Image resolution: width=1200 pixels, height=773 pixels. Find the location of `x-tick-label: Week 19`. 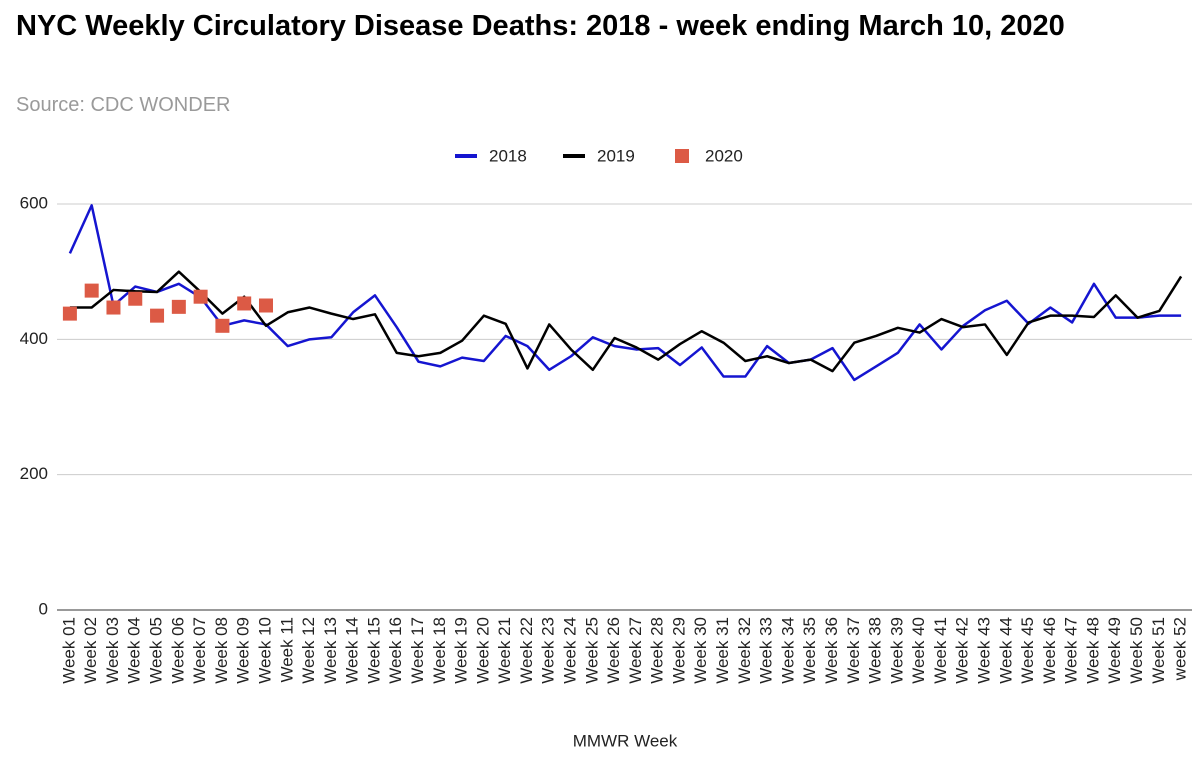

x-tick-label: Week 19 is located at coordinates (461, 650).